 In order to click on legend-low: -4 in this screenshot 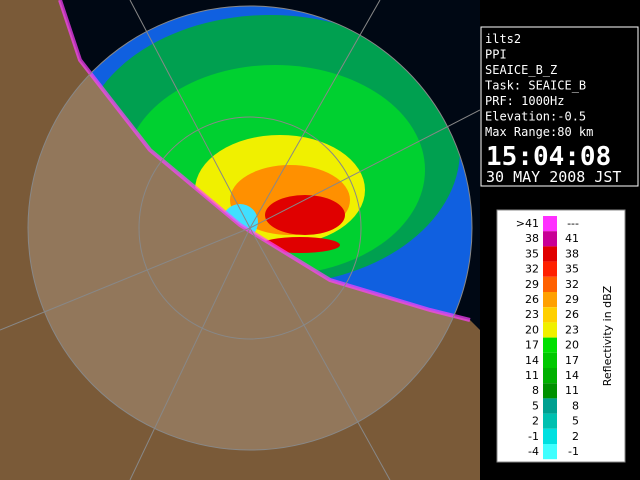, I will do `click(533, 451)`.